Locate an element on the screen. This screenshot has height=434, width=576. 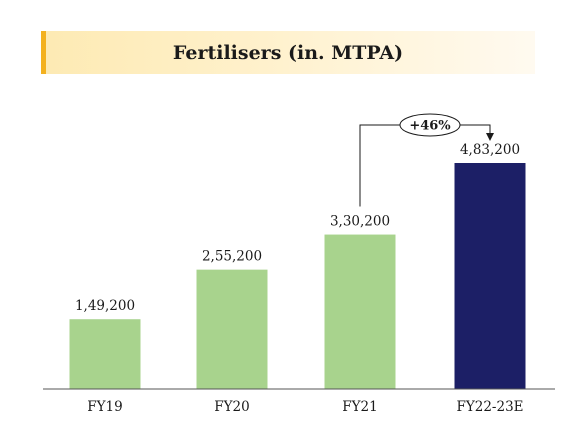
title-accent-bar is located at coordinates (43, 52).